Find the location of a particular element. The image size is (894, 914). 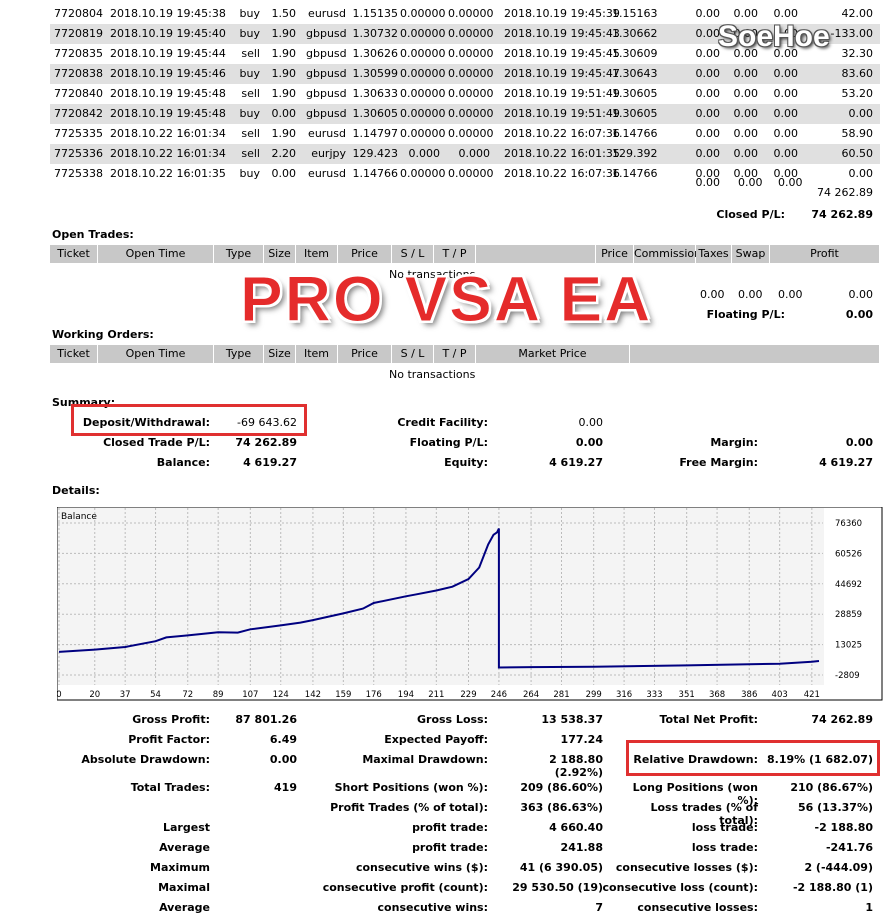

average-profit-label: profit trade: is located at coordinates (450, 847).